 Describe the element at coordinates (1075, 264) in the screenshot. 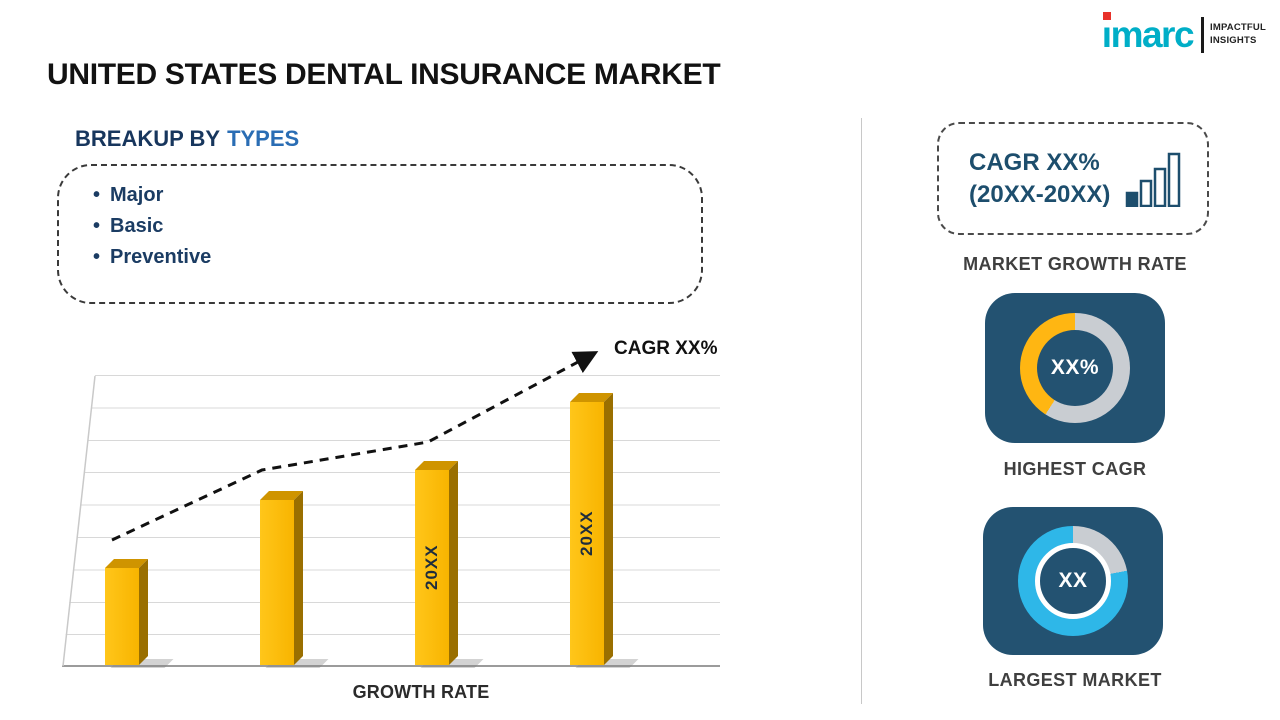

I see `market-growth-rate-label: MARKET GROWTH RATE` at that location.